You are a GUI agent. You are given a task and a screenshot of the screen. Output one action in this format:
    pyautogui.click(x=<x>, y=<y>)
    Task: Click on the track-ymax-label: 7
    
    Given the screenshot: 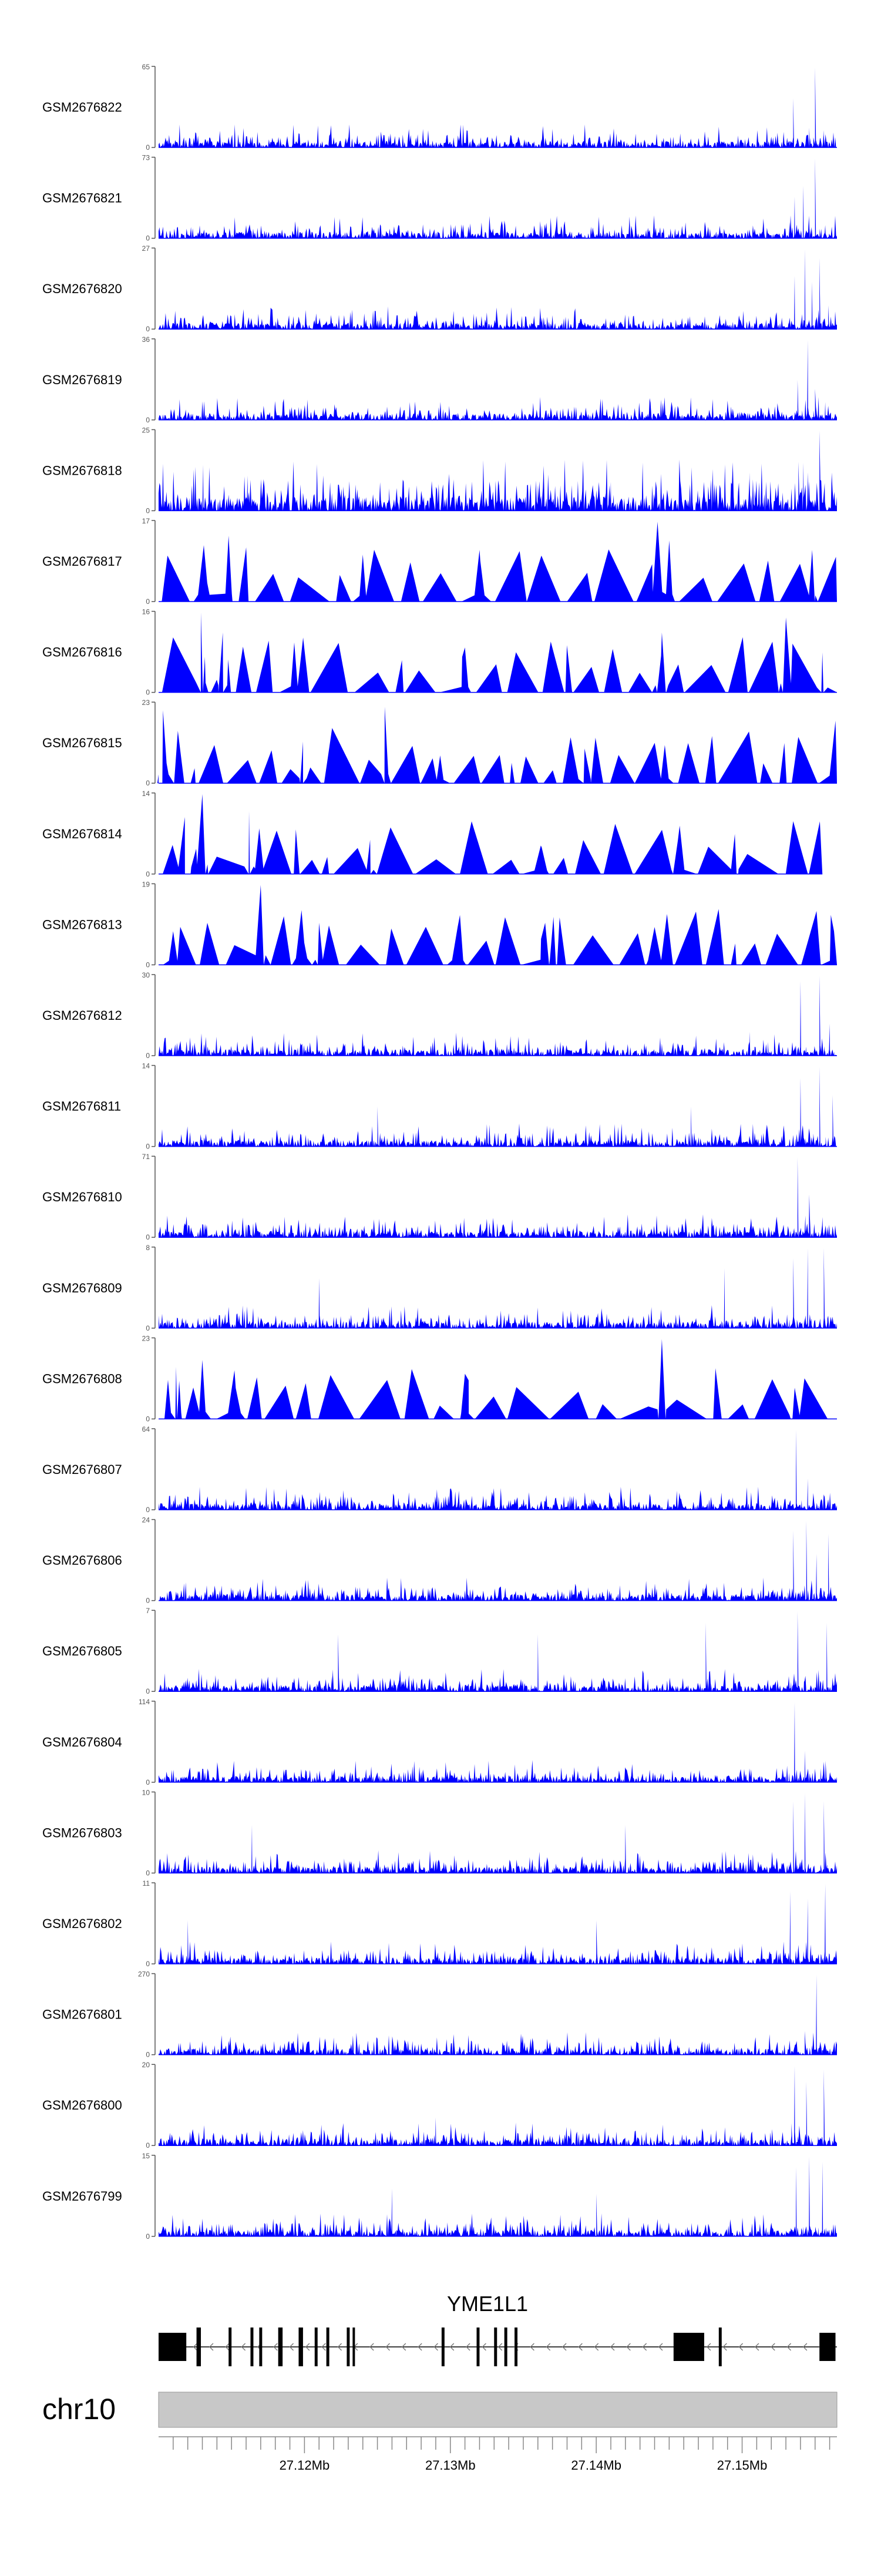 What is the action you would take?
    pyautogui.click(x=148, y=1611)
    